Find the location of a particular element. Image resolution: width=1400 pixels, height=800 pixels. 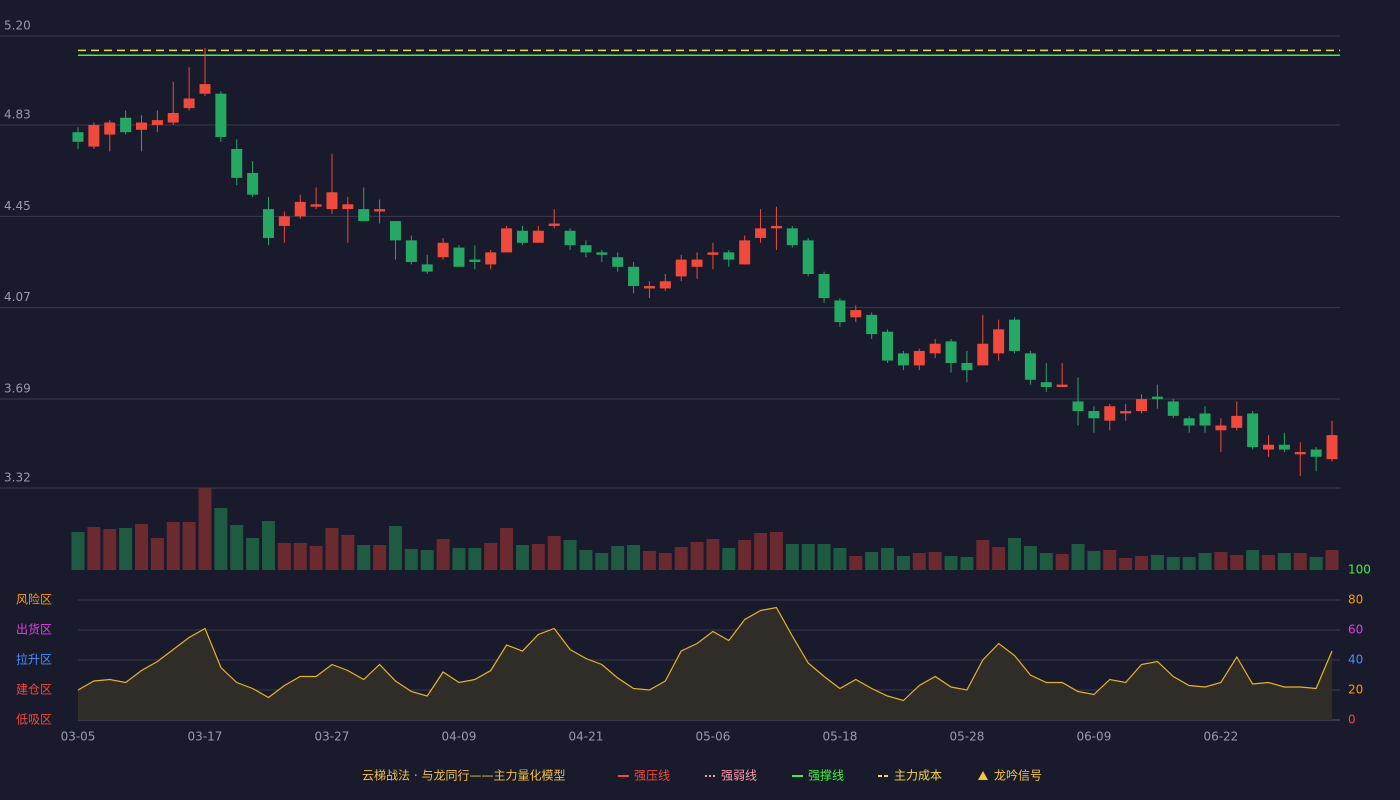

zone-label: 低吸区 is located at coordinates (34, 720).